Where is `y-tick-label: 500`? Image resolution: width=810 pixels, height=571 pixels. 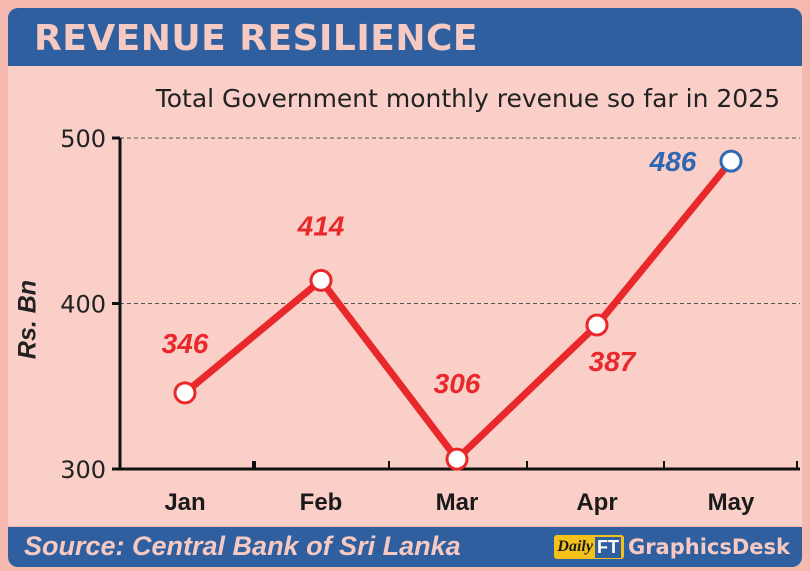 y-tick-label: 500 is located at coordinates (83, 139).